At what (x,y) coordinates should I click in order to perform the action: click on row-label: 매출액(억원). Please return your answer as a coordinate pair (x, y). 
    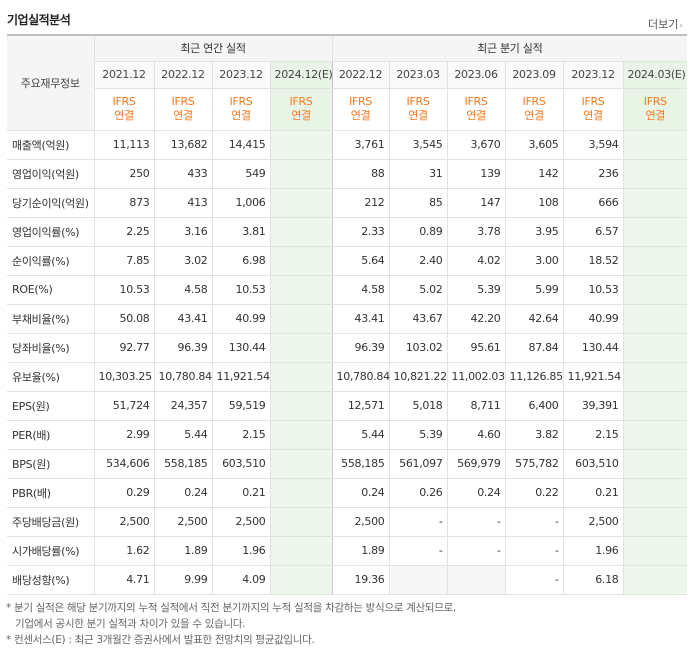
    Looking at the image, I should click on (51, 144).